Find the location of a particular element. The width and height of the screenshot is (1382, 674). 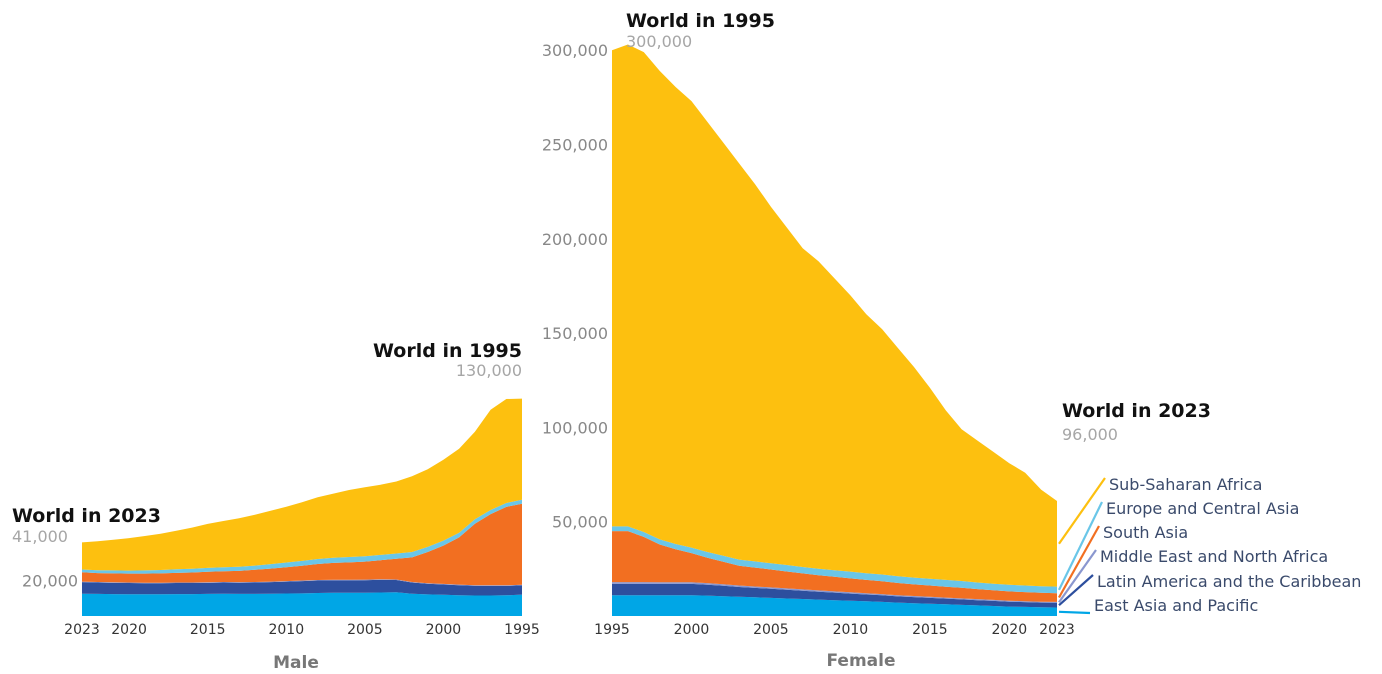

female-x-axis-title: Female is located at coordinates (861, 661).